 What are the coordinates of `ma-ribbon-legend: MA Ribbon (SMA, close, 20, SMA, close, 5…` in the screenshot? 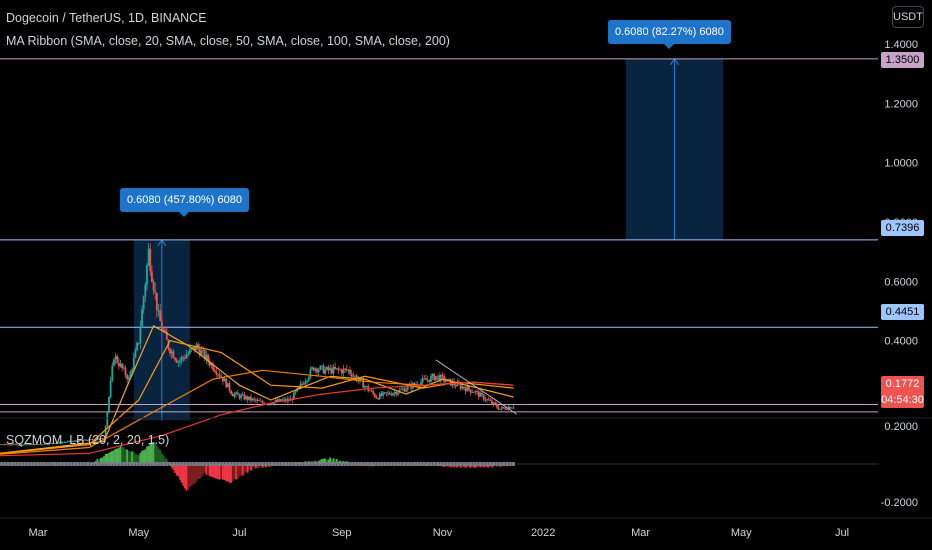 It's located at (228, 41).